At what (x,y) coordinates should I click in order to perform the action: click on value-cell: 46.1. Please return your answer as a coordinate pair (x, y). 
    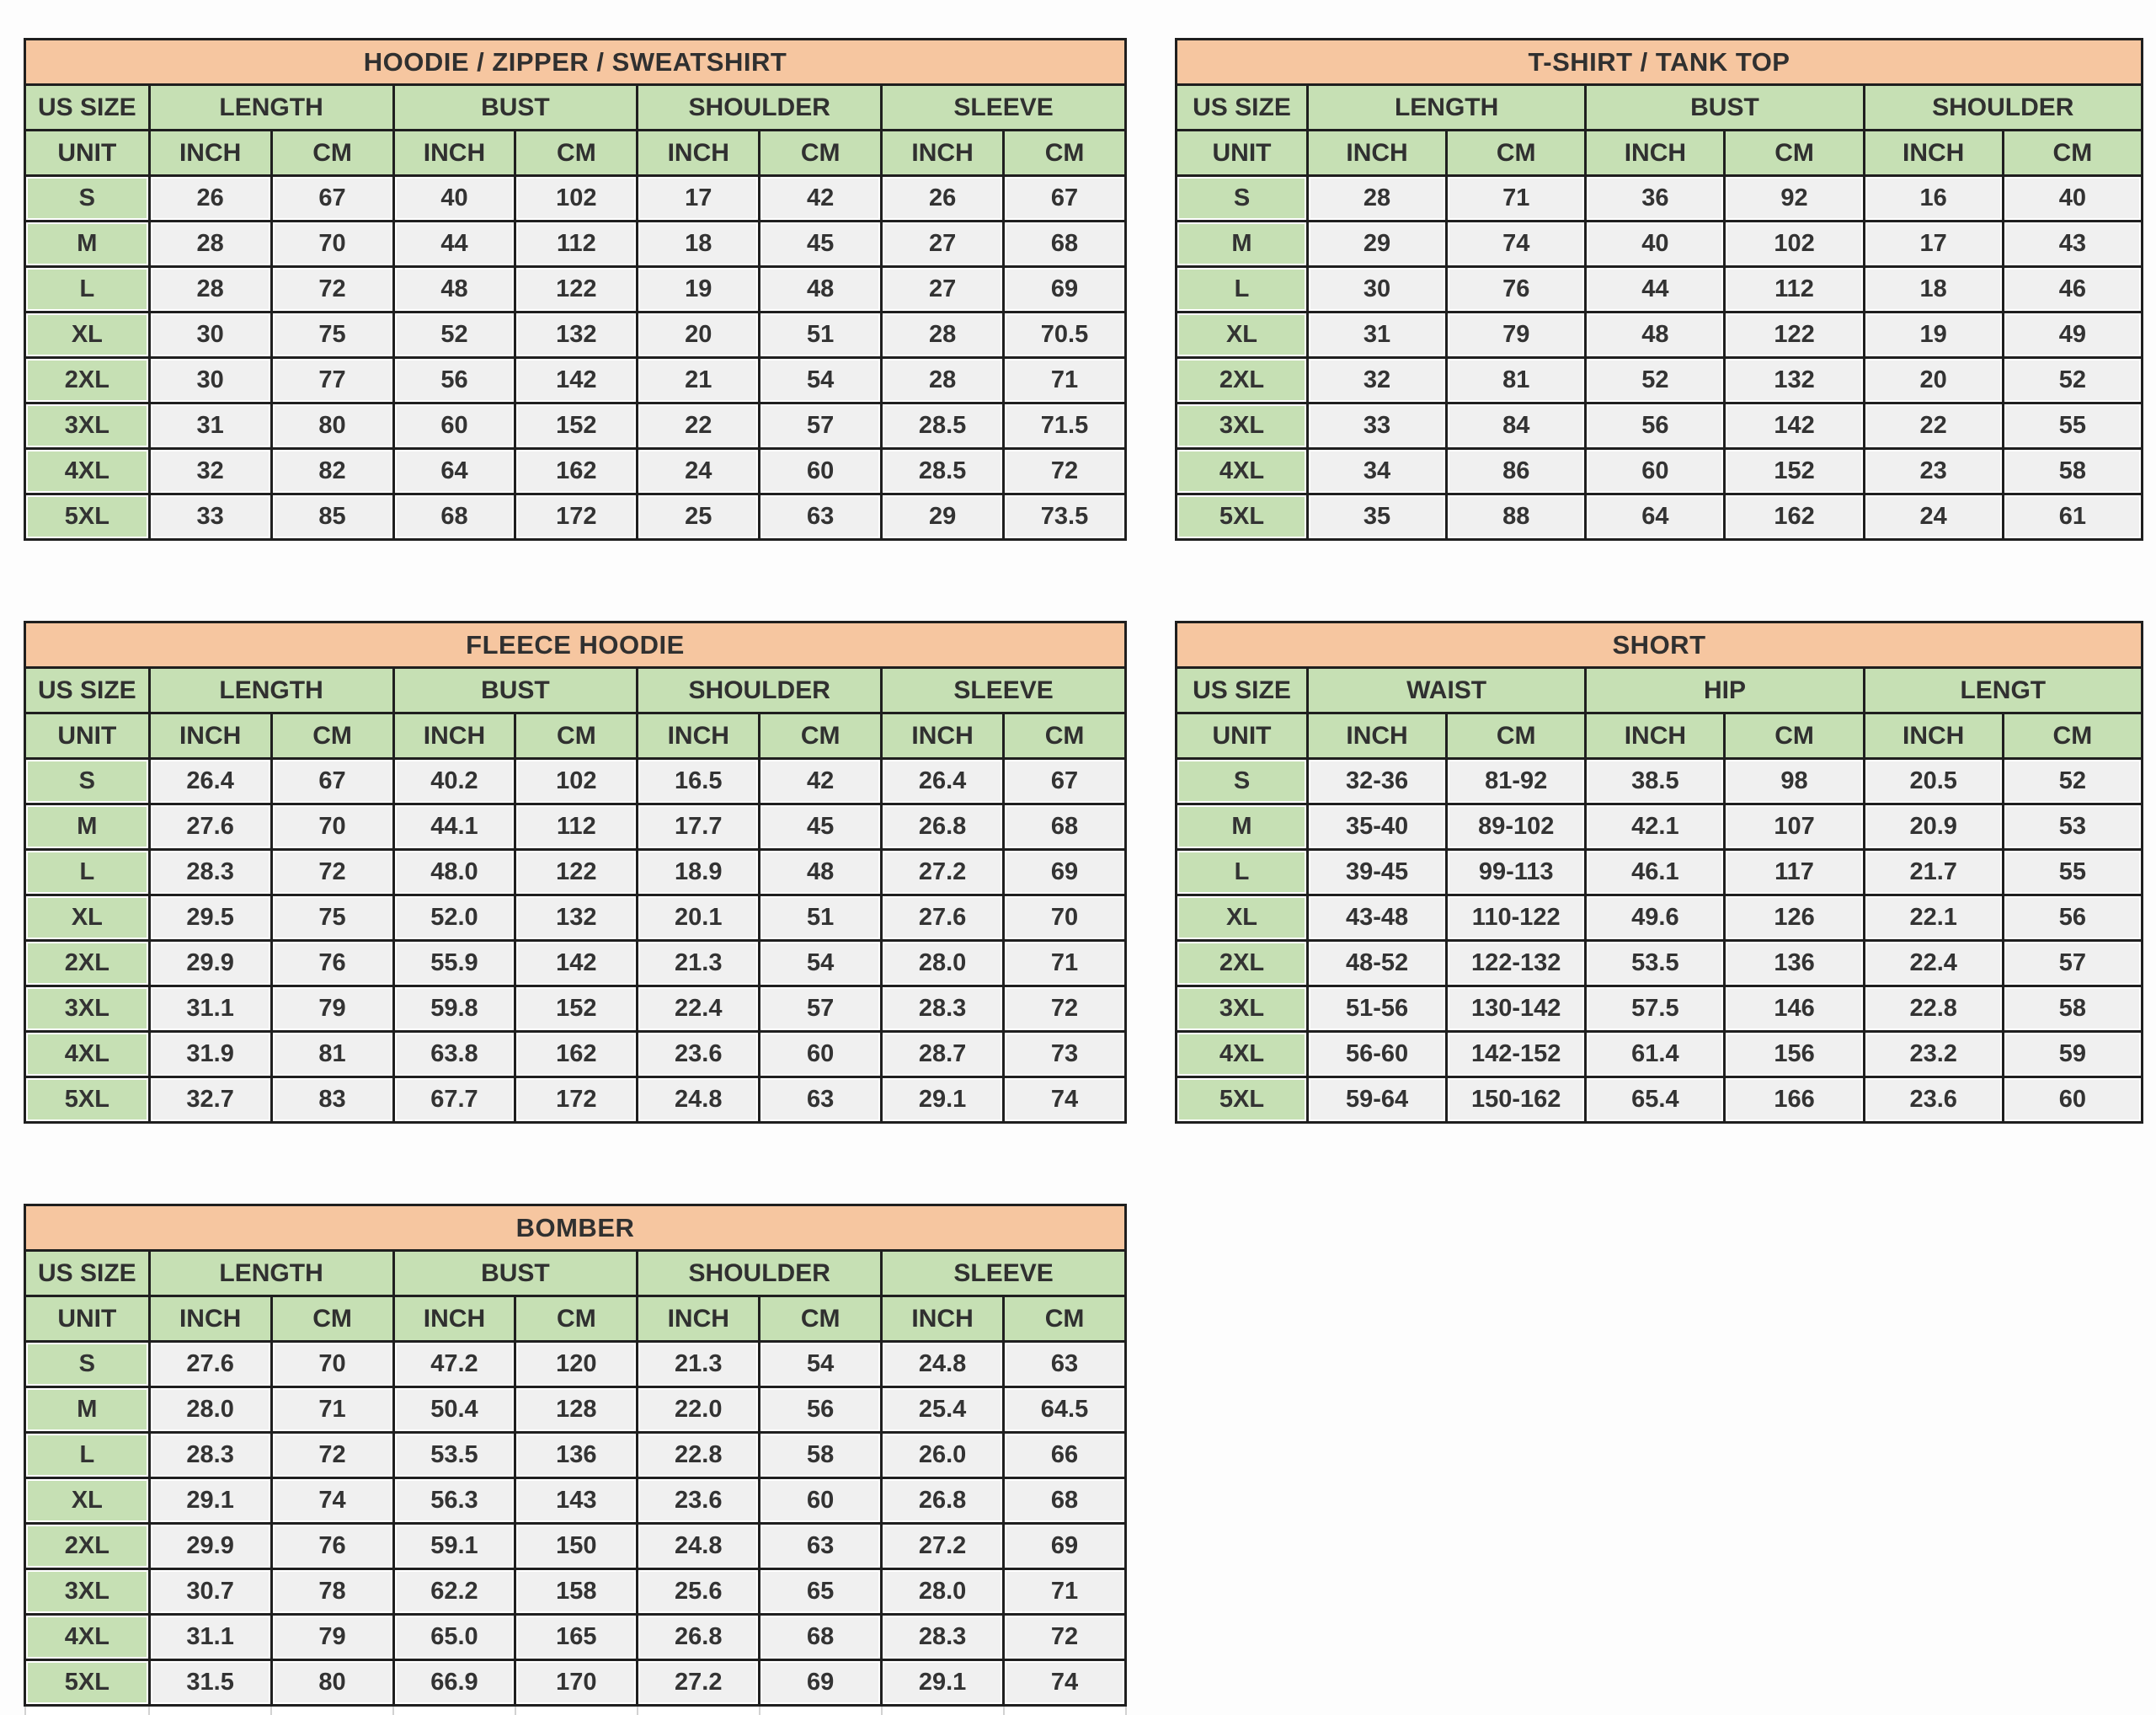
    Looking at the image, I should click on (1655, 872).